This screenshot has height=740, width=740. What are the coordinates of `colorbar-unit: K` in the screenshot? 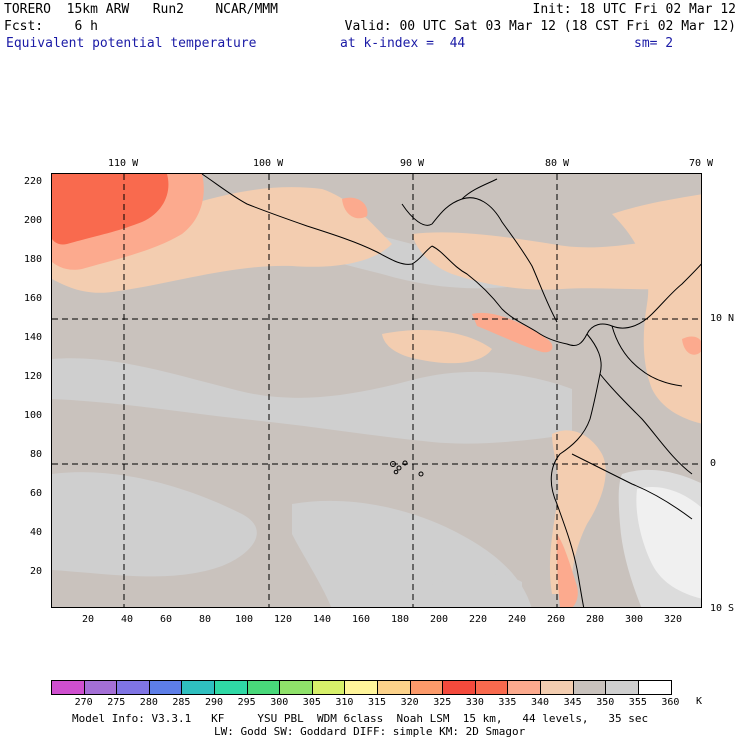 It's located at (699, 701).